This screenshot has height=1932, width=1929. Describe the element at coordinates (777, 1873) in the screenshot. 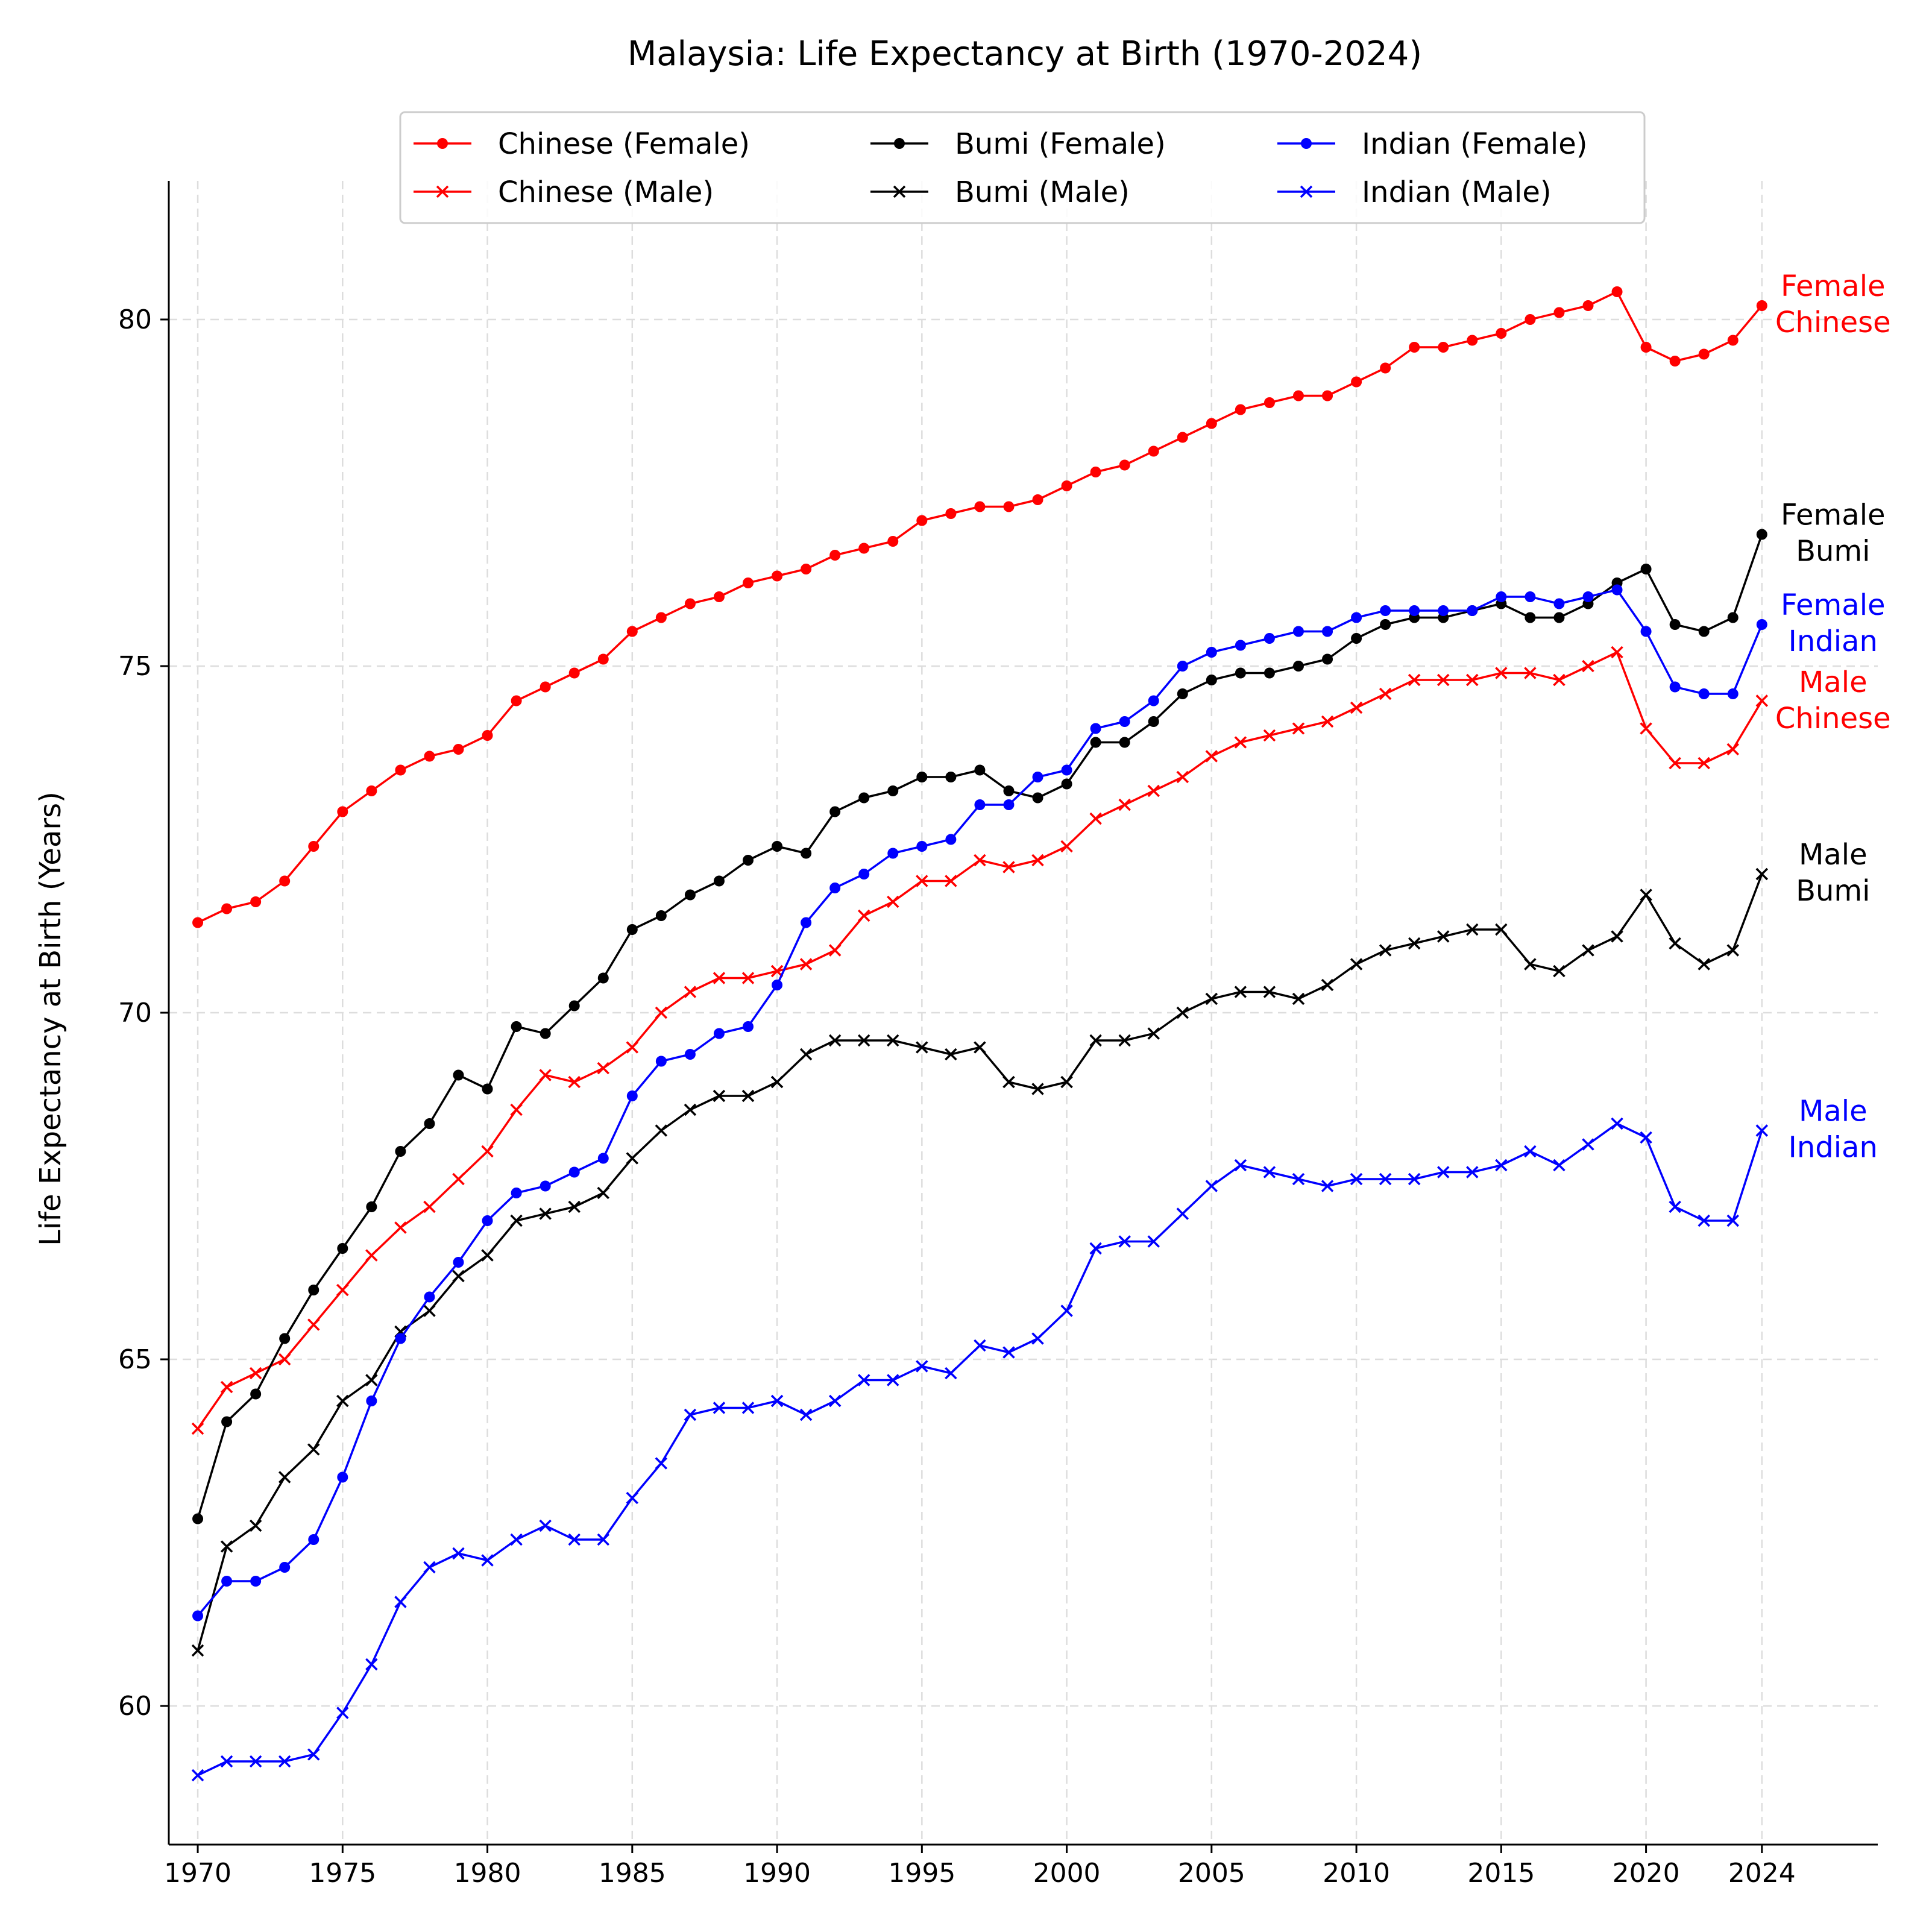

I see `x-tick-label: 1990` at that location.